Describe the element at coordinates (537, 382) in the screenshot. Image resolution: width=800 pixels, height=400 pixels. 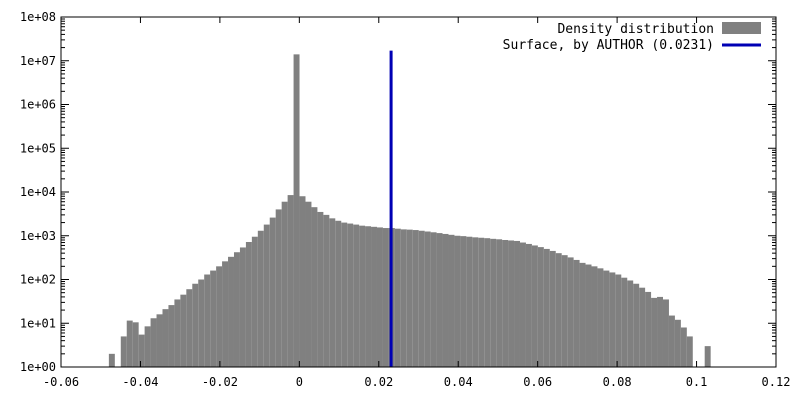
I see `x-tick-label: 0.06` at that location.